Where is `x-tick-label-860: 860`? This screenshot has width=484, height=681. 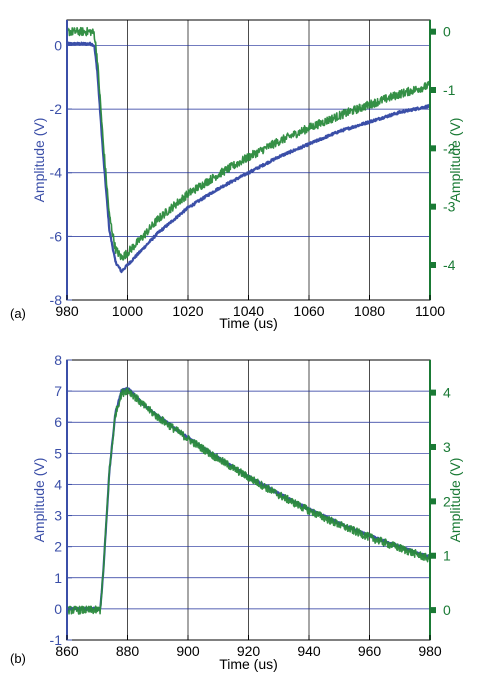 x-tick-label-860: 860 is located at coordinates (67, 651).